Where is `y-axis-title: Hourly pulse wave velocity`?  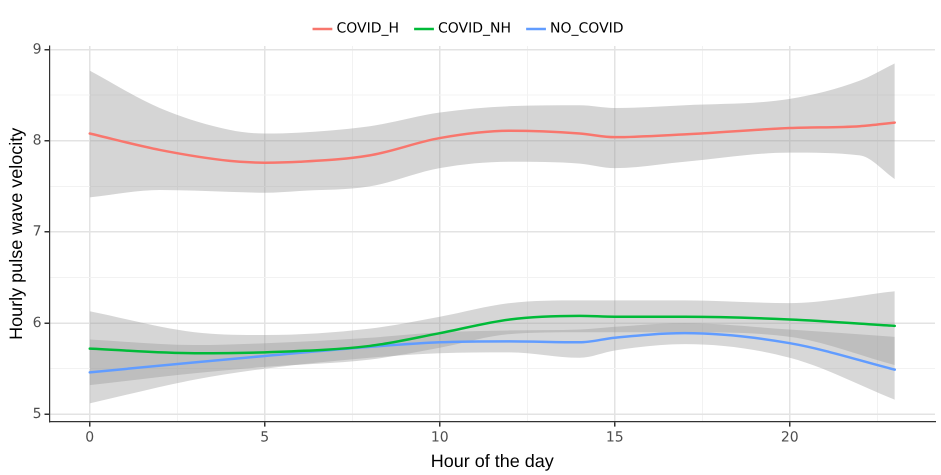 y-axis-title: Hourly pulse wave velocity is located at coordinates (16, 234).